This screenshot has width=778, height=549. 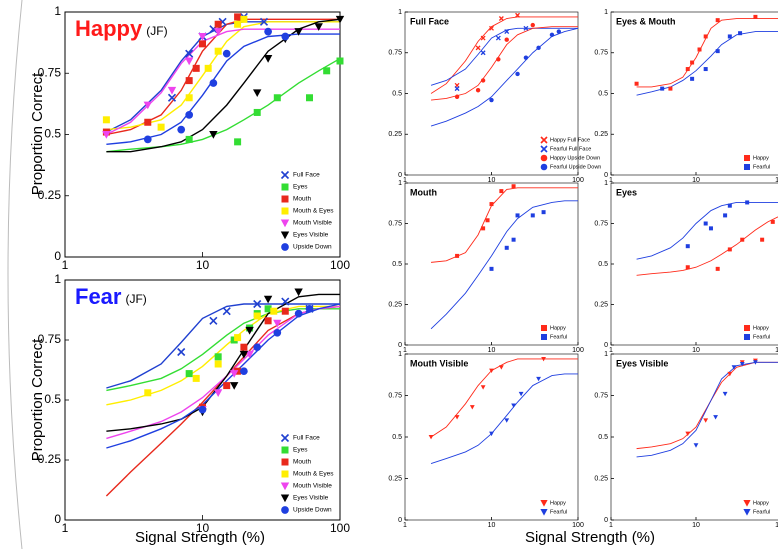 What do you see at coordinates (302, 462) in the screenshot?
I see `legend-label: Mouth` at bounding box center [302, 462].